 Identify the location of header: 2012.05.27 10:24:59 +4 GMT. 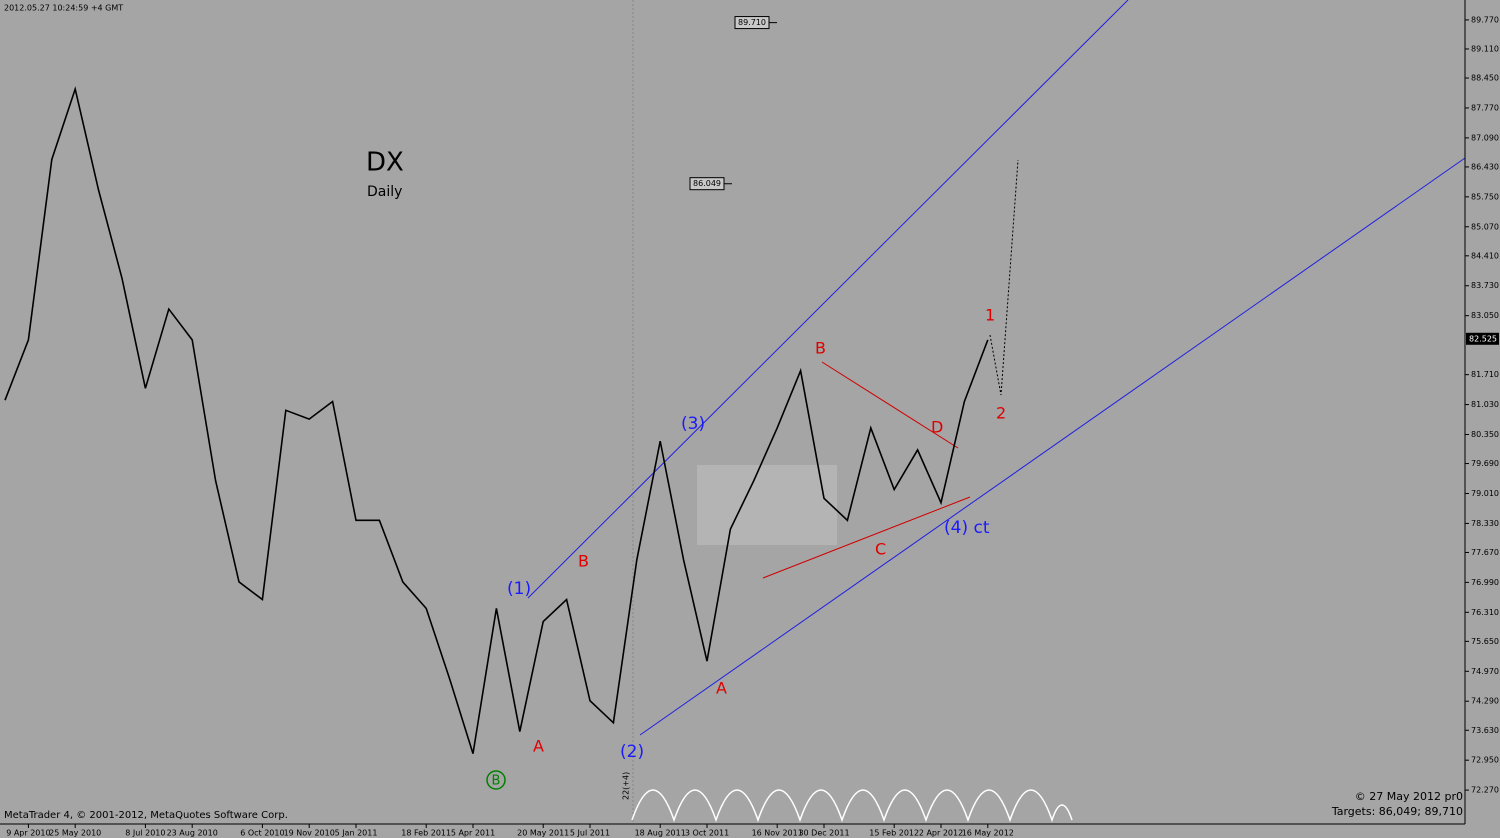
(63, 8).